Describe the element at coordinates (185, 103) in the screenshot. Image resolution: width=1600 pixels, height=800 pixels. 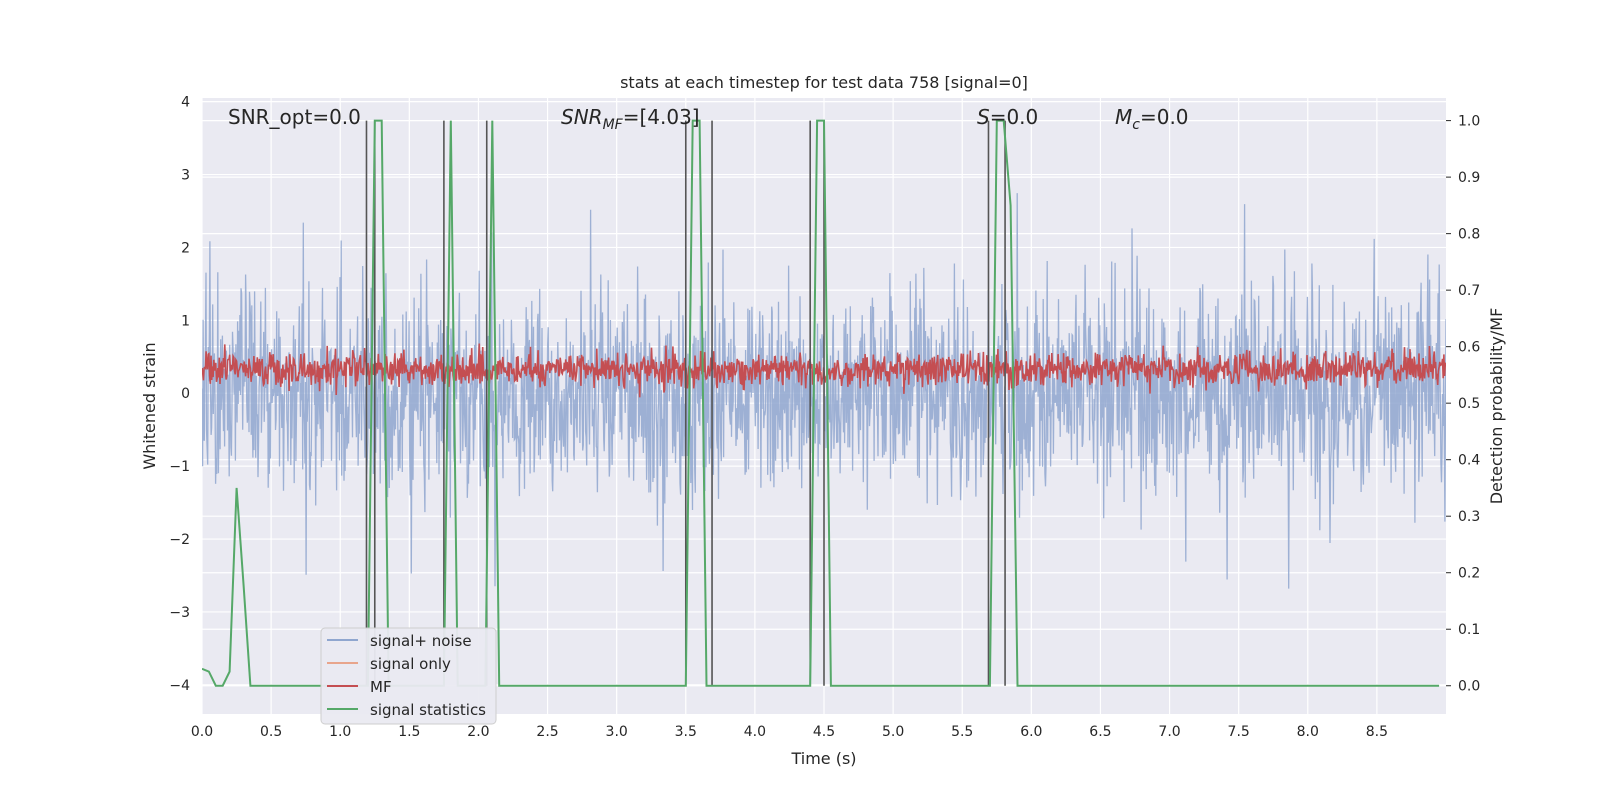
I see `y-tick-label-left: 4` at that location.